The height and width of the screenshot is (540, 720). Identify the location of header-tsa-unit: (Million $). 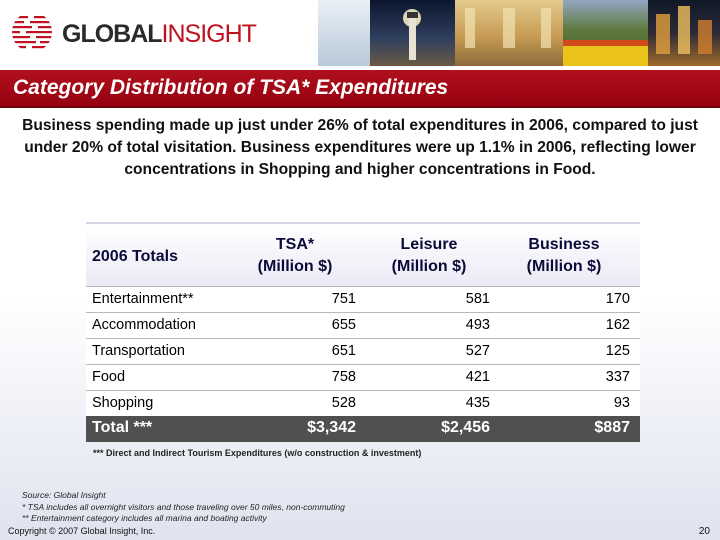
(295, 266).